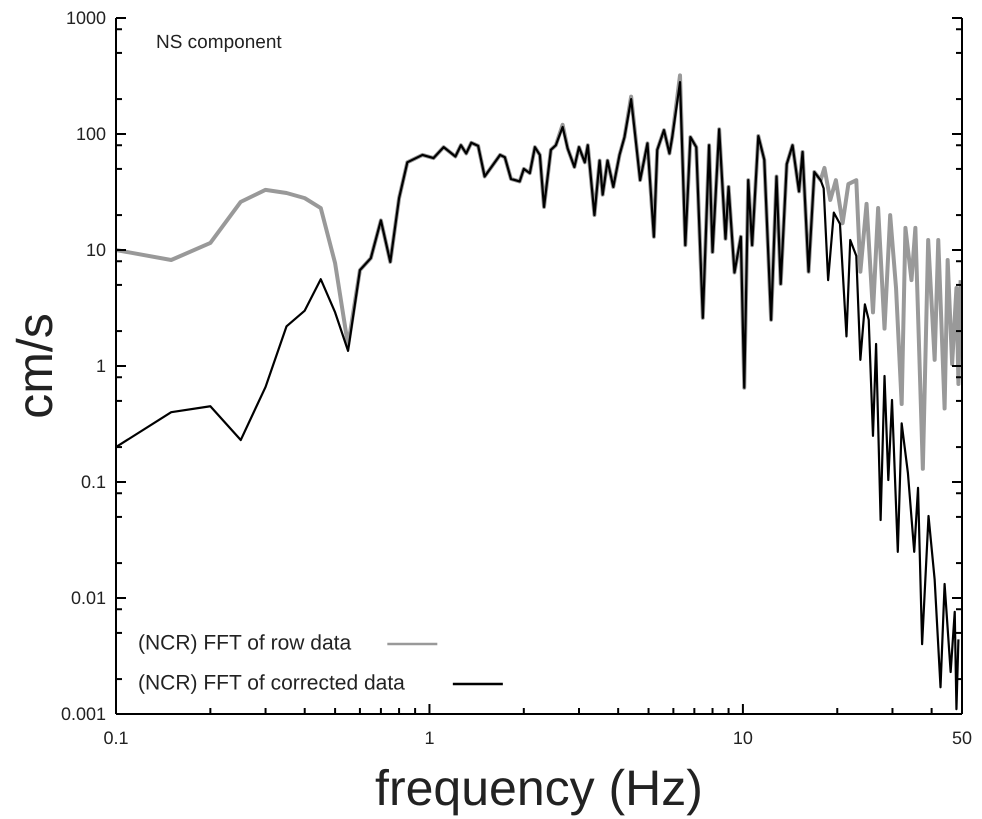 This screenshot has height=819, width=982. I want to click on y-tick-label: 0.001, so click(83, 714).